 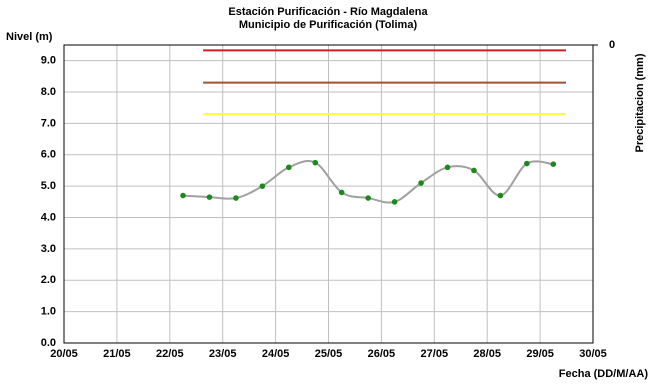 What do you see at coordinates (593, 354) in the screenshot?
I see `x-tick-label: 30/05` at bounding box center [593, 354].